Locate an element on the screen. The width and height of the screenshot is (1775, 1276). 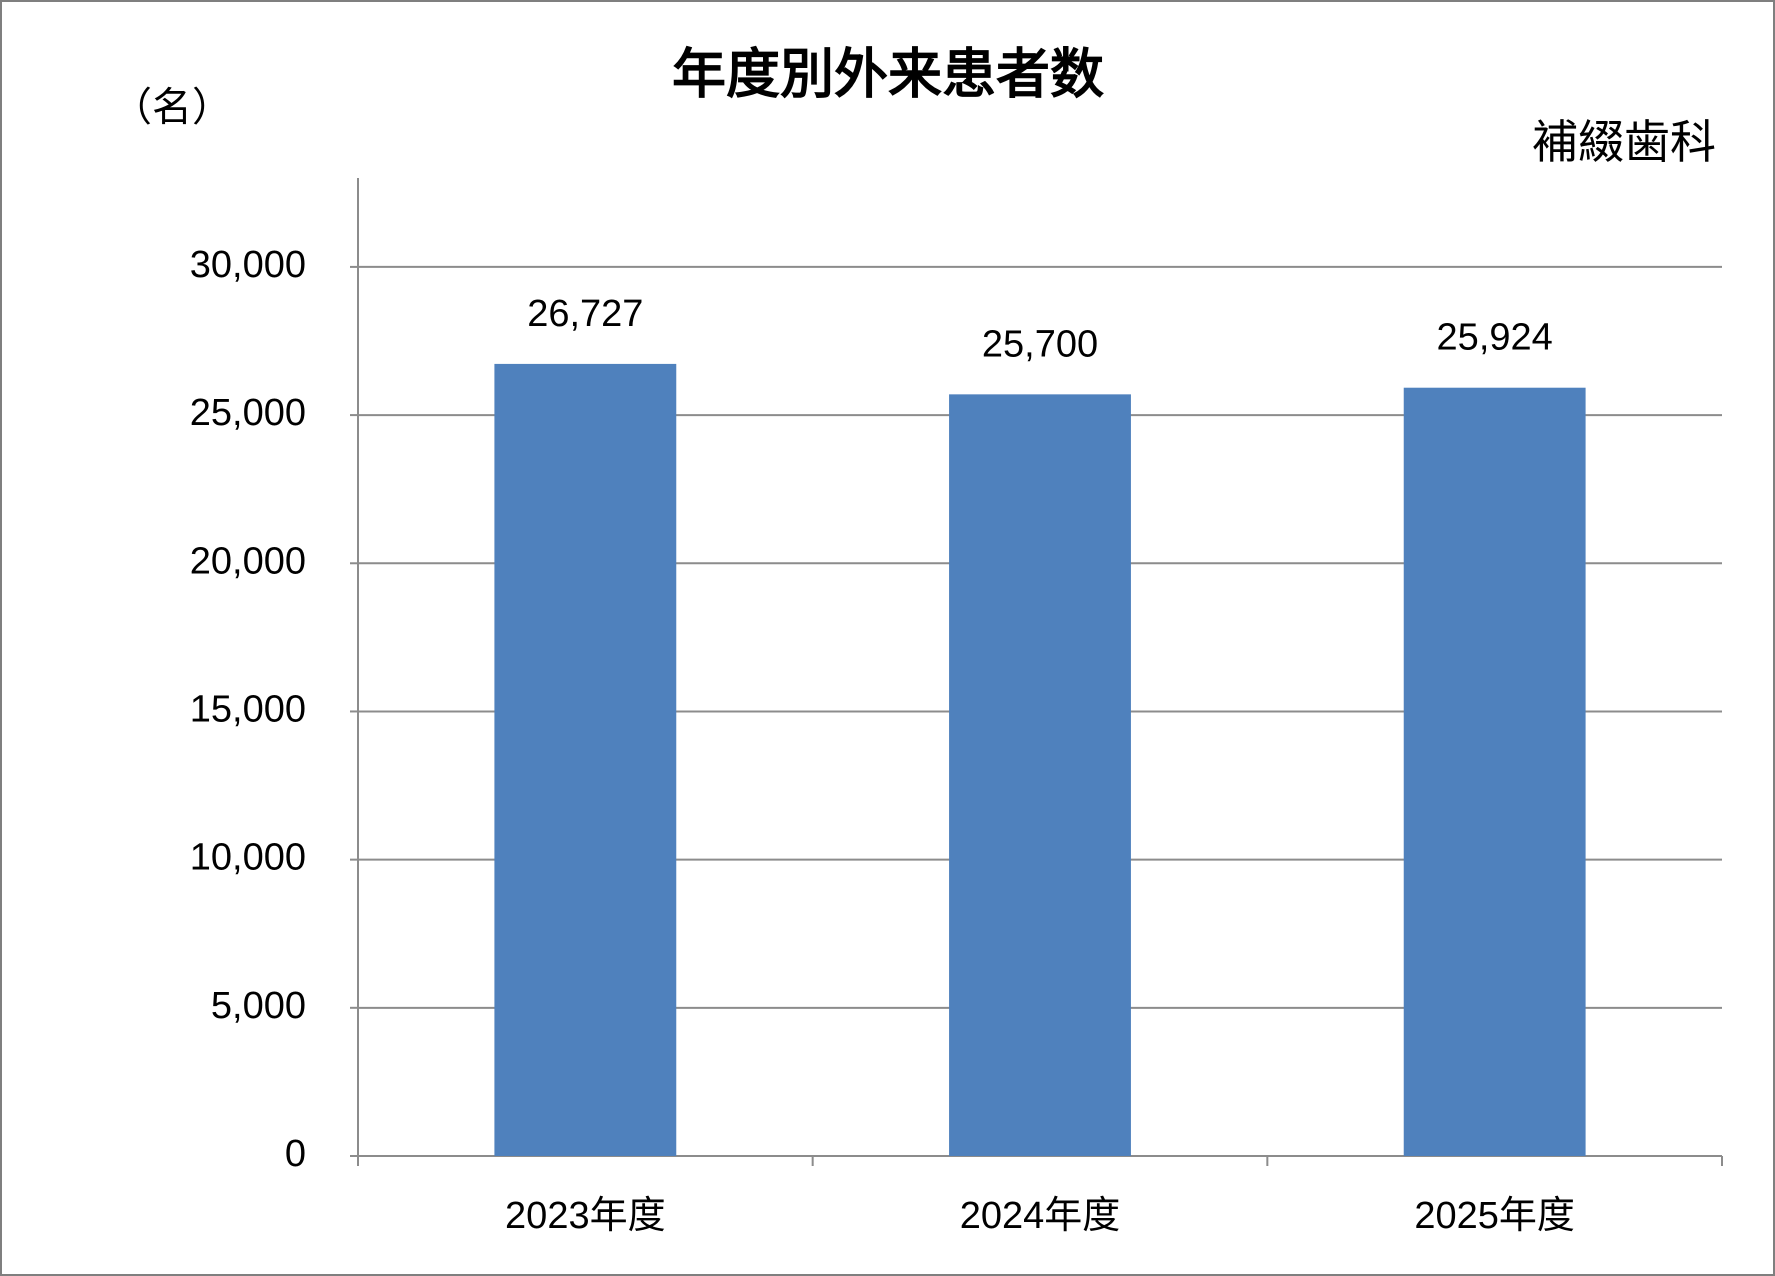
x-tick-label: 2025年度 is located at coordinates (1494, 1216).